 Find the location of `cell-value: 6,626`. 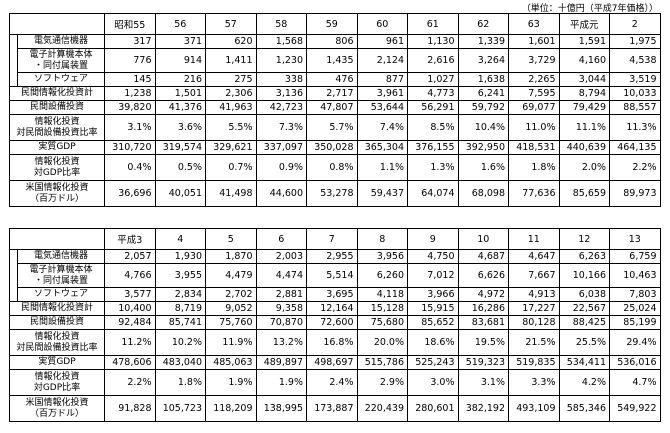

cell-value: 6,626 is located at coordinates (483, 275).